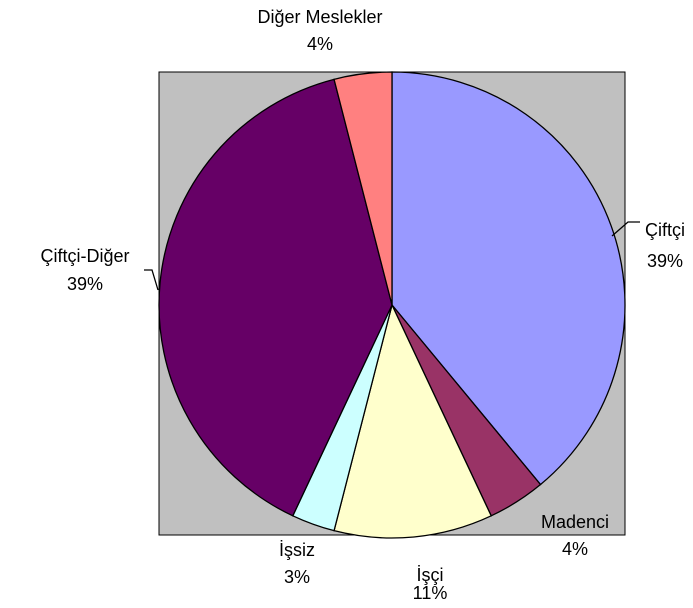 Image resolution: width=693 pixels, height=608 pixels. I want to click on slice-label: Çiftçi, so click(665, 230).